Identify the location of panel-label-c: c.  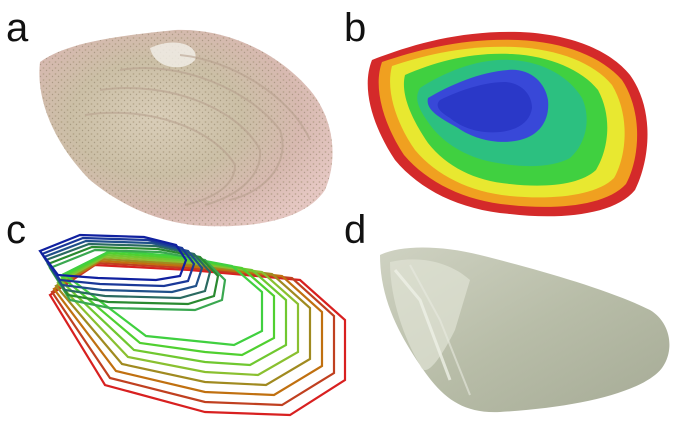
(16, 230).